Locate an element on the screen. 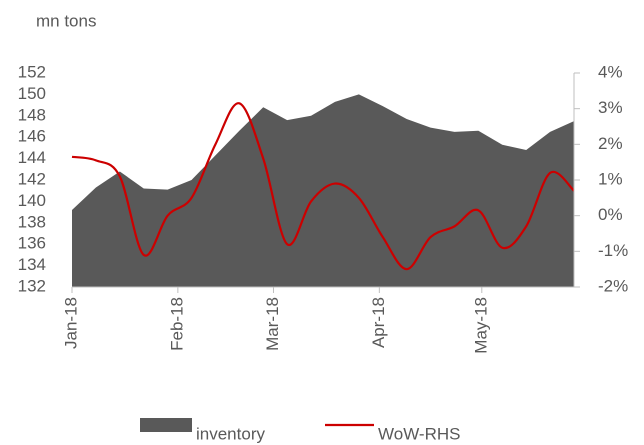 This screenshot has height=445, width=644. legend-label: inventory is located at coordinates (230, 433).